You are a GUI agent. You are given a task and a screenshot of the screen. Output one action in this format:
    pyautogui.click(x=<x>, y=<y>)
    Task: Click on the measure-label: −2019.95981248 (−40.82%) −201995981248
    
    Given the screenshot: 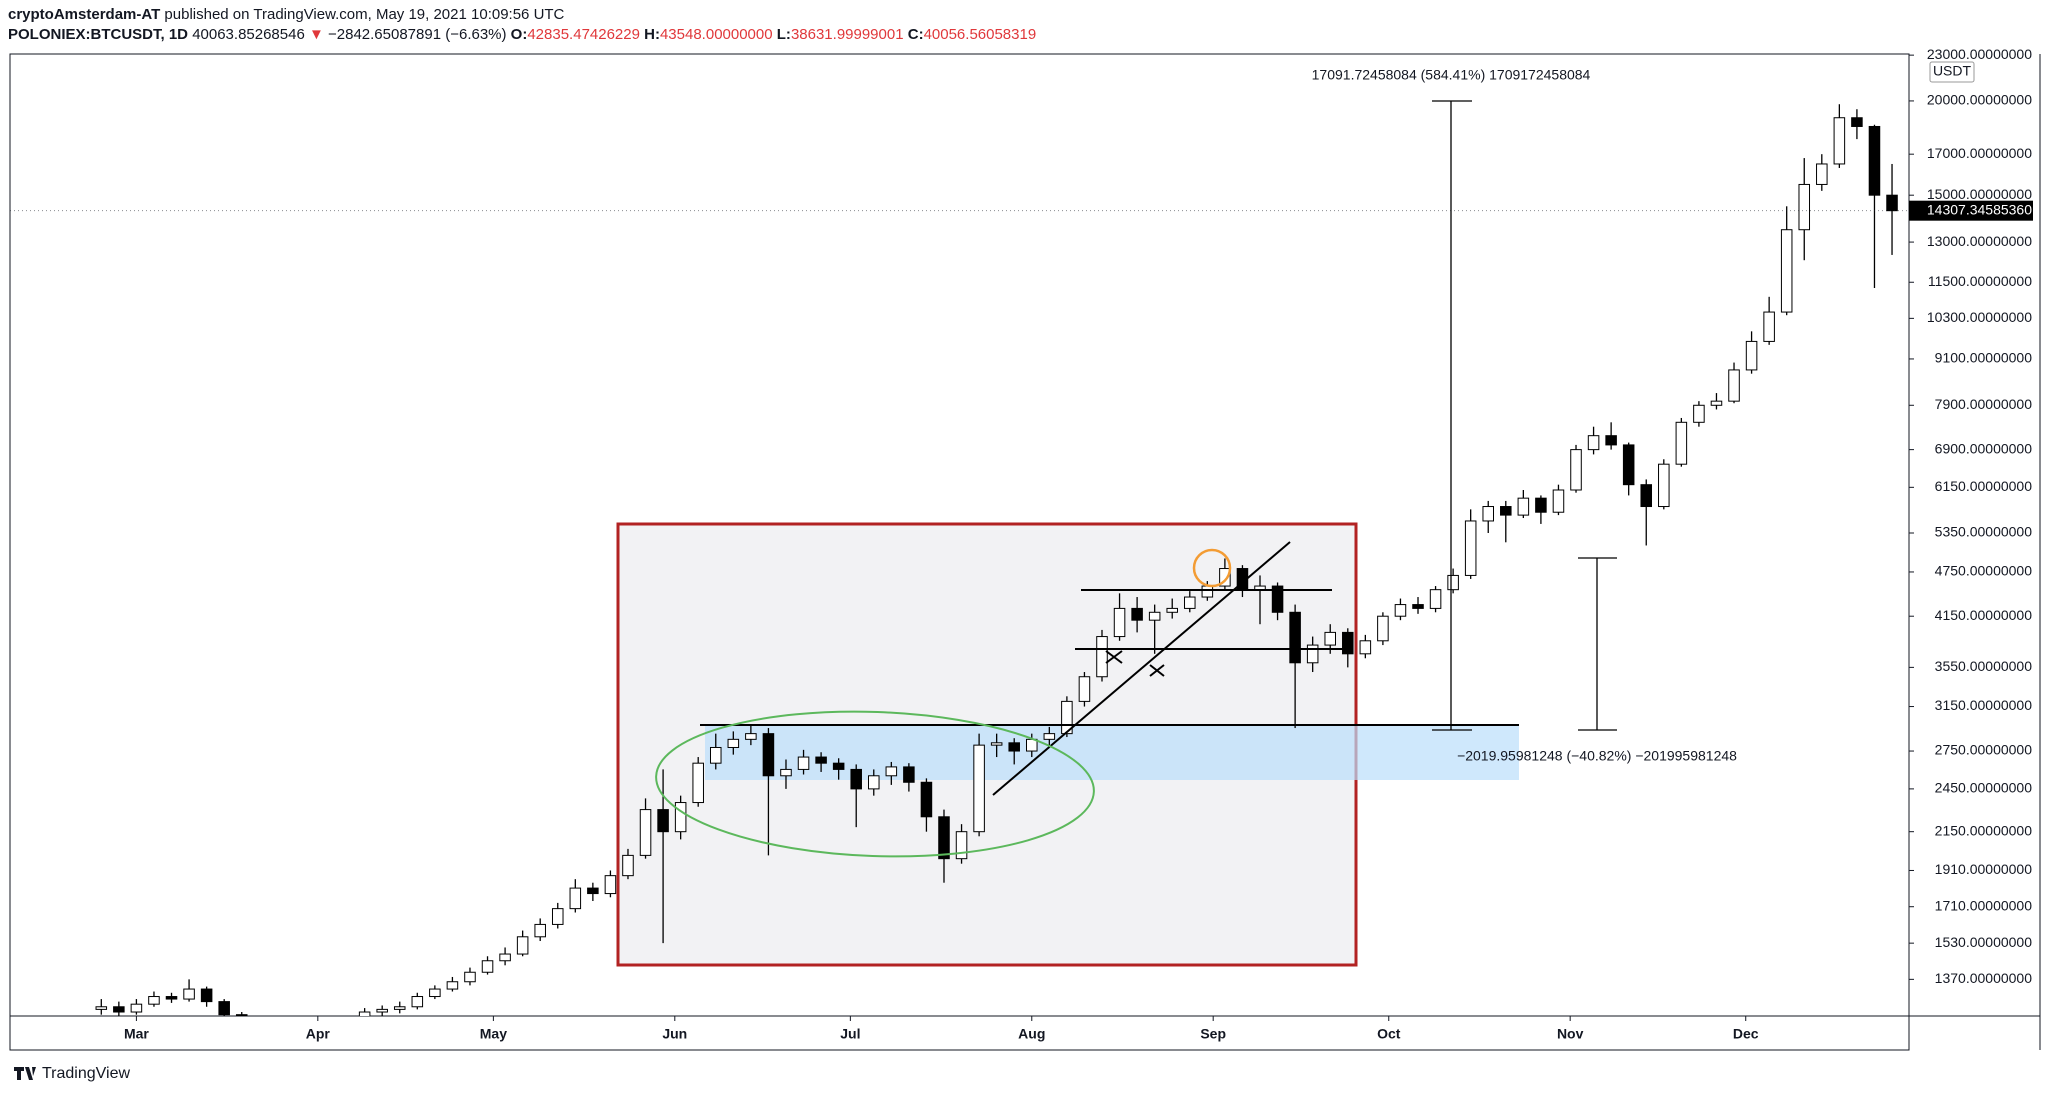 What is the action you would take?
    pyautogui.click(x=1597, y=756)
    